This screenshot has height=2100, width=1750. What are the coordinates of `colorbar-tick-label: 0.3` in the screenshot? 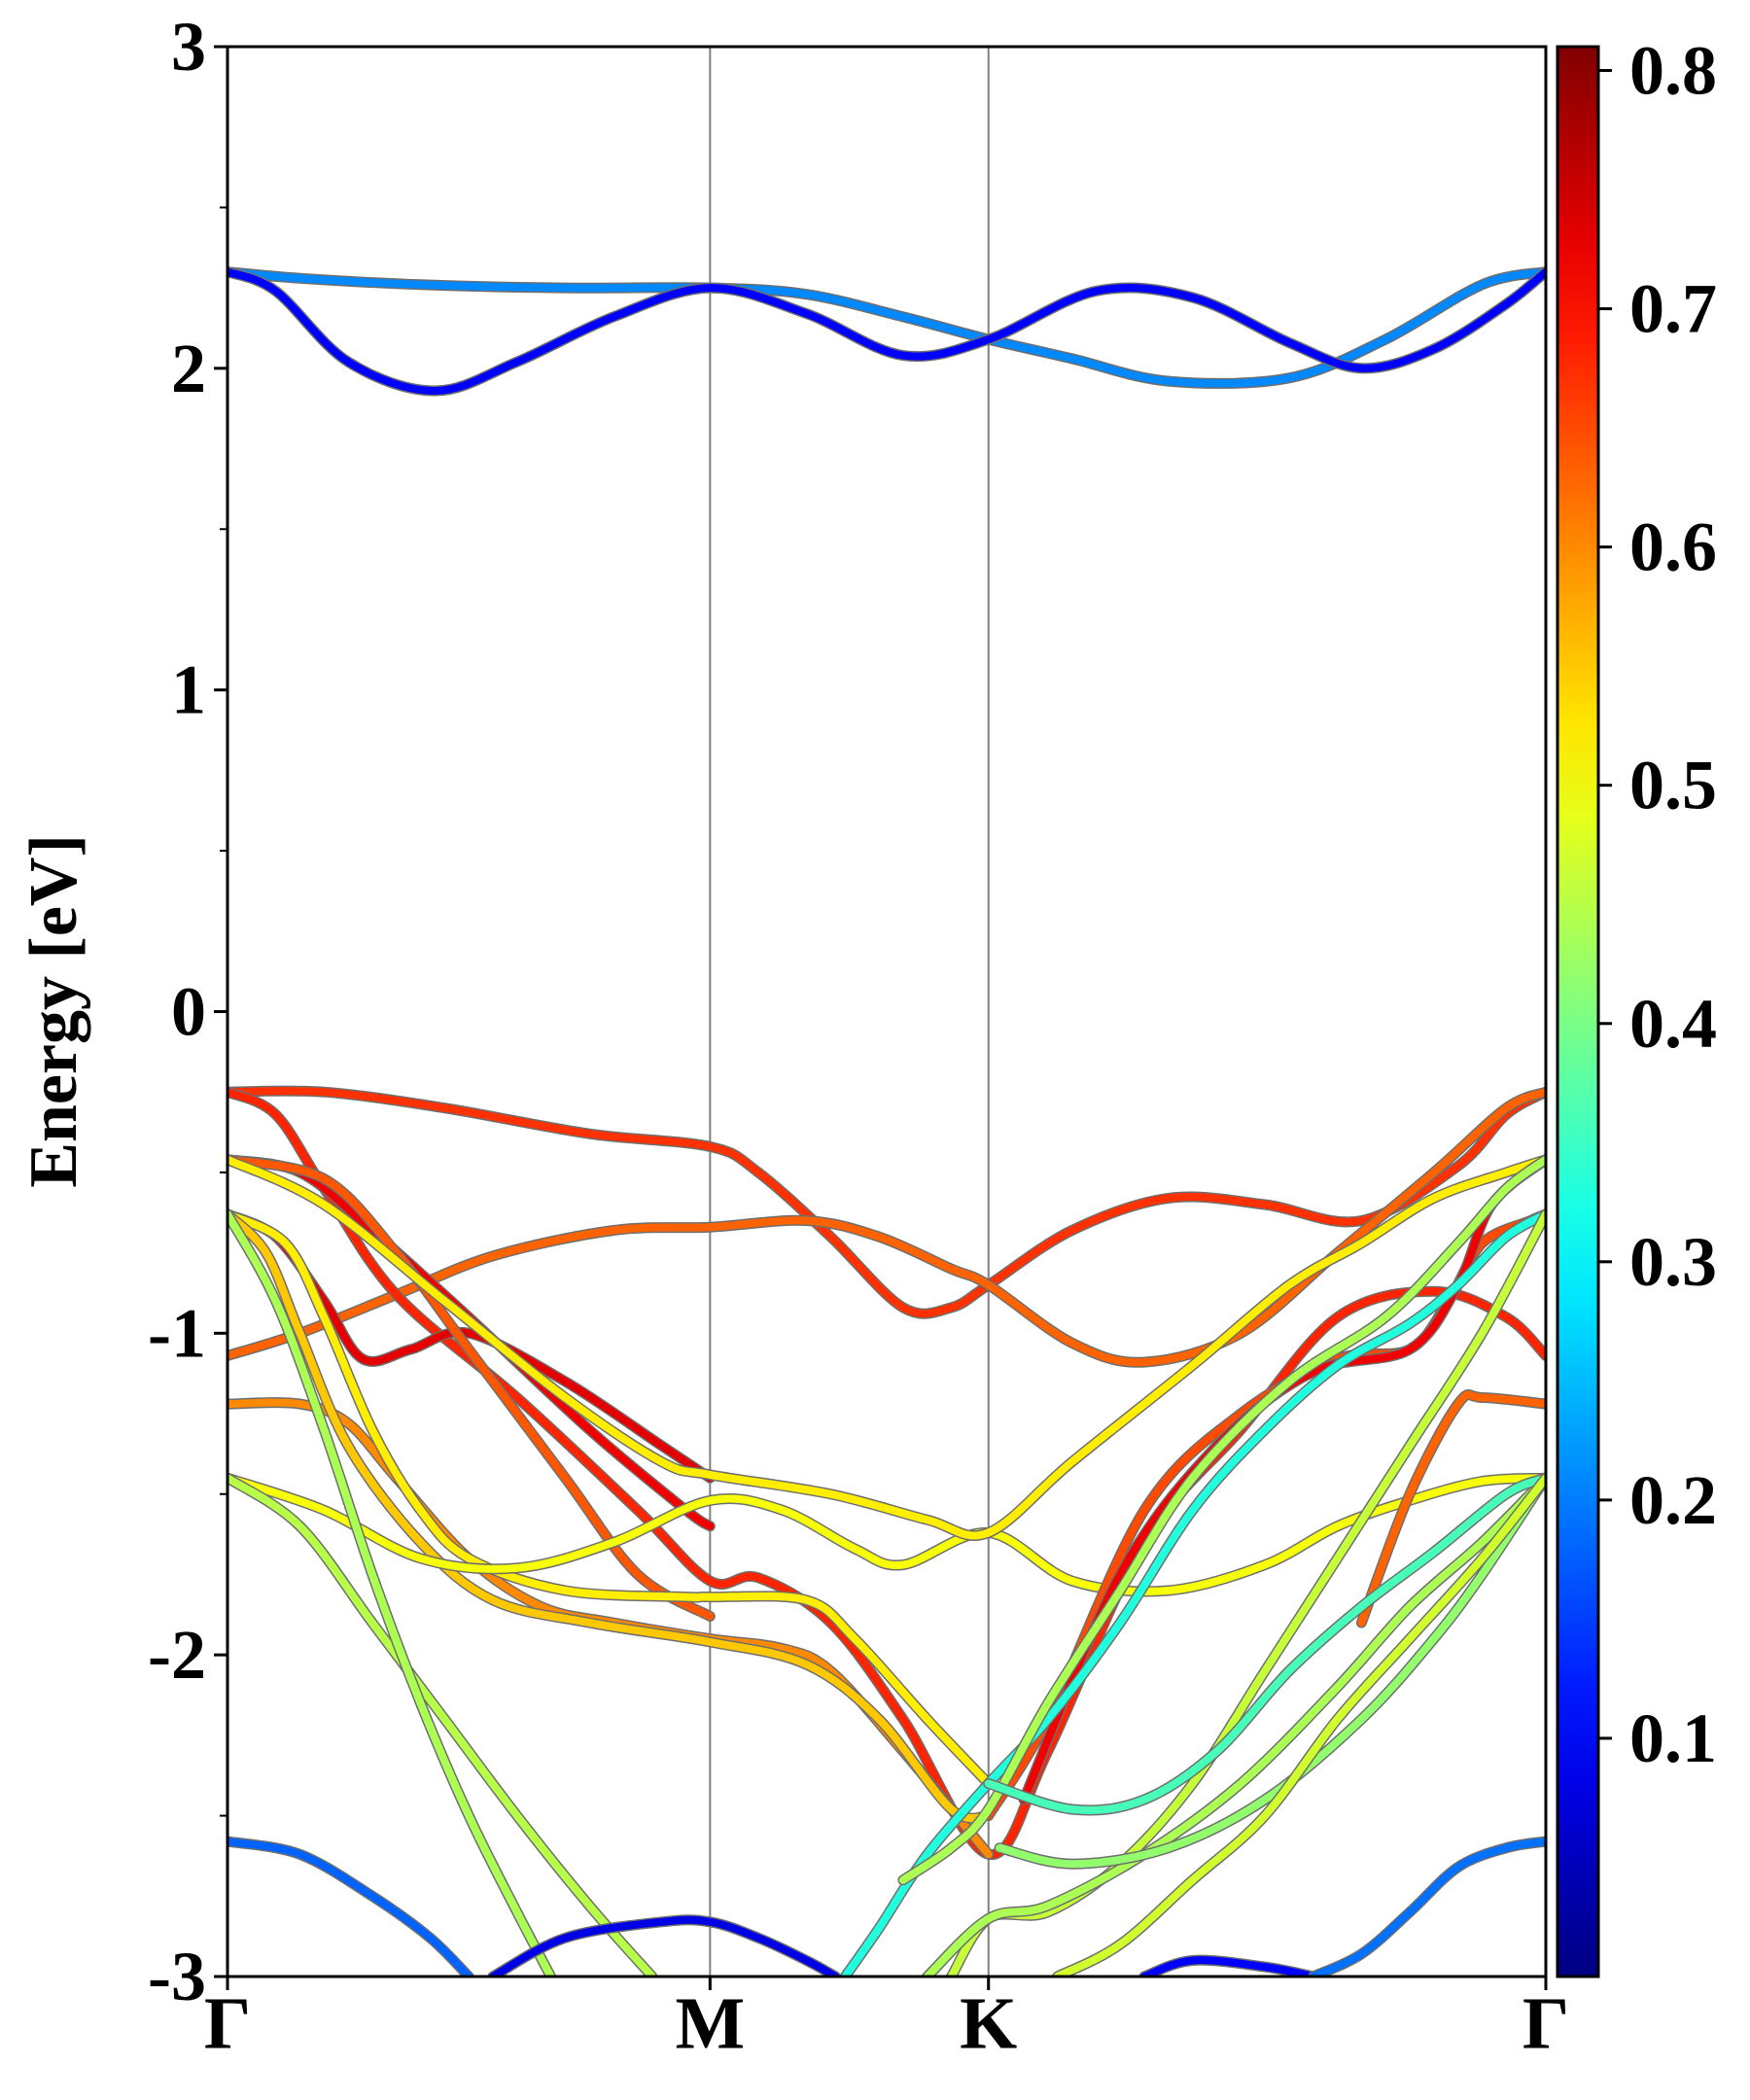 It's located at (1673, 1262).